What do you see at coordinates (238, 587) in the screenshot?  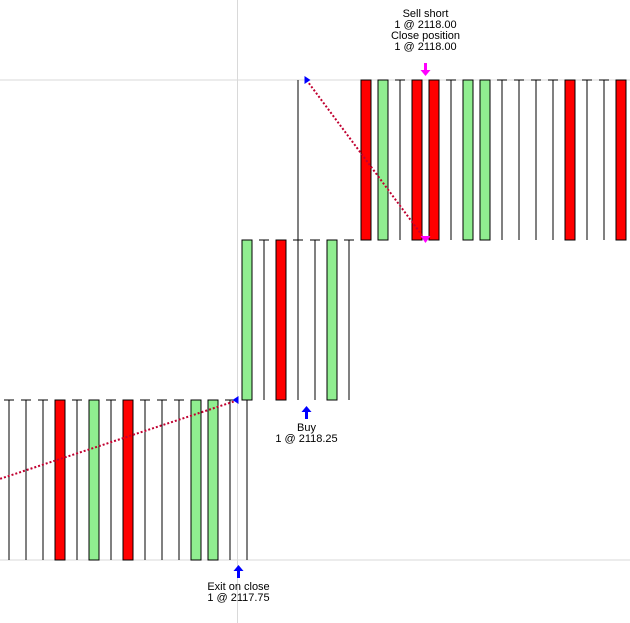 I see `marker-label: Exit on close` at bounding box center [238, 587].